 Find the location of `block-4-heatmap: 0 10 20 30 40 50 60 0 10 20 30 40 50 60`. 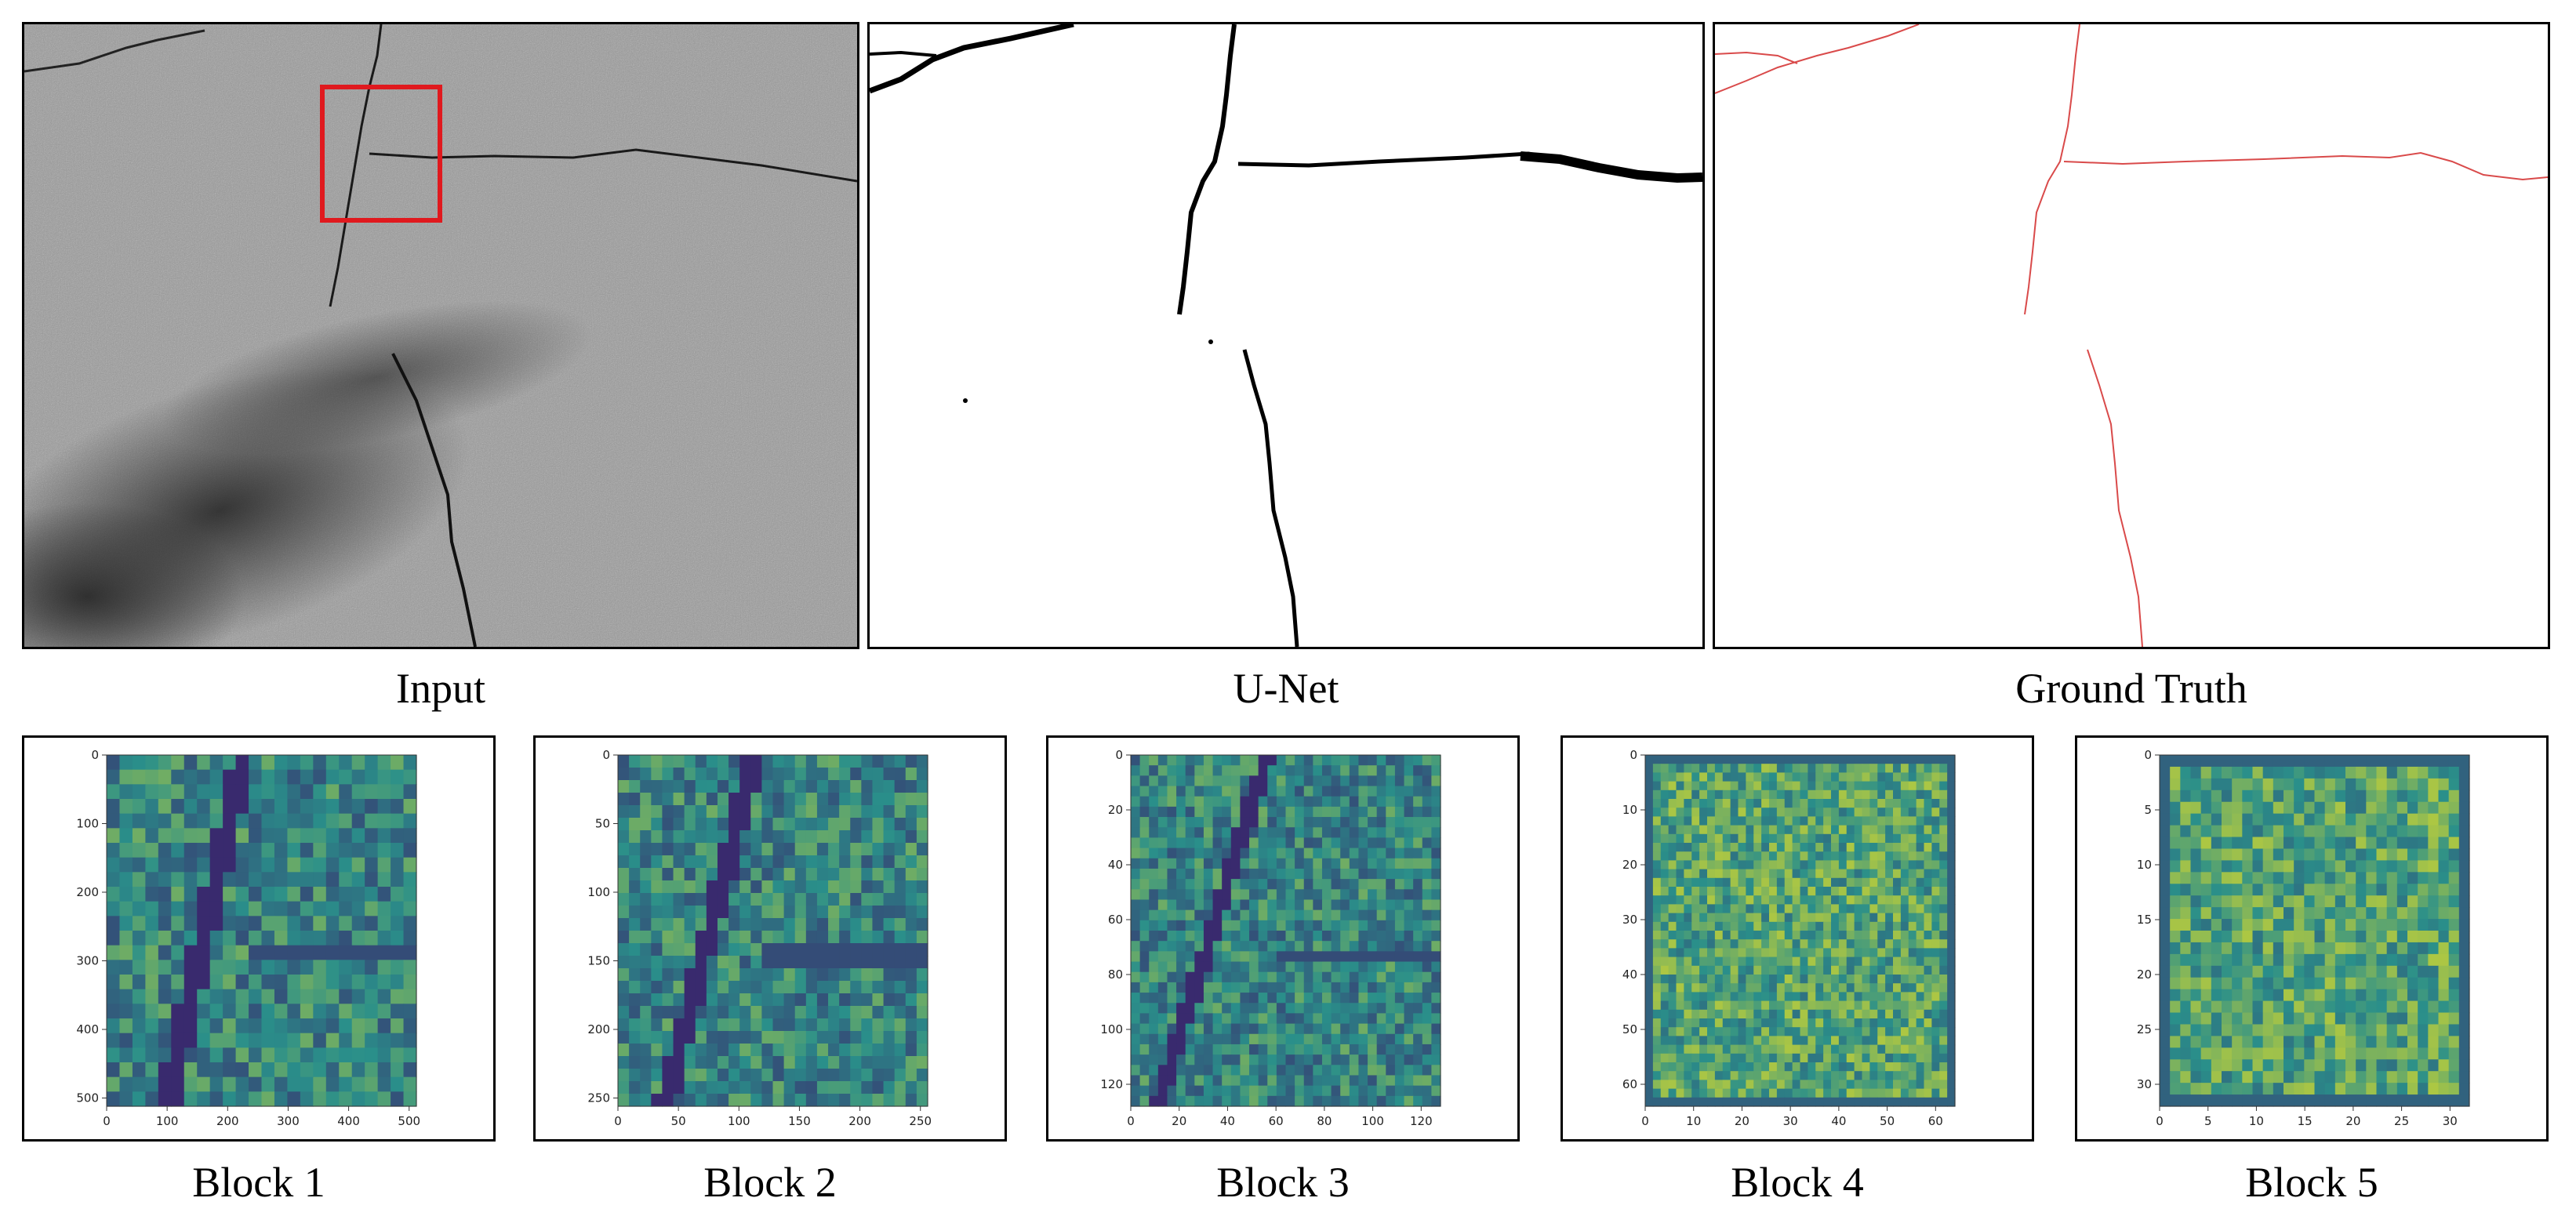

block-4-heatmap: 0 10 20 30 40 50 60 0 10 20 30 40 50 60 is located at coordinates (1789, 938).